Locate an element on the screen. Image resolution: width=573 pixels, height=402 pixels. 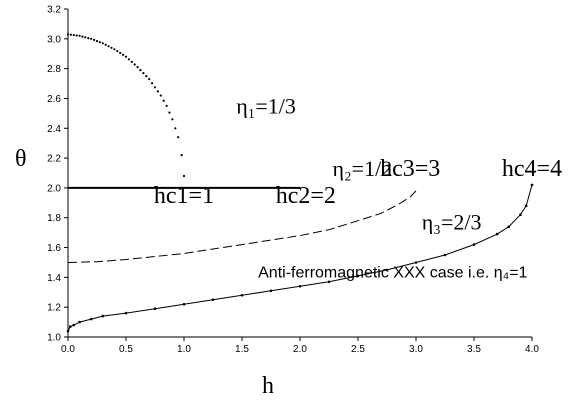
x-tick-label: 1.5 is located at coordinates (242, 349).